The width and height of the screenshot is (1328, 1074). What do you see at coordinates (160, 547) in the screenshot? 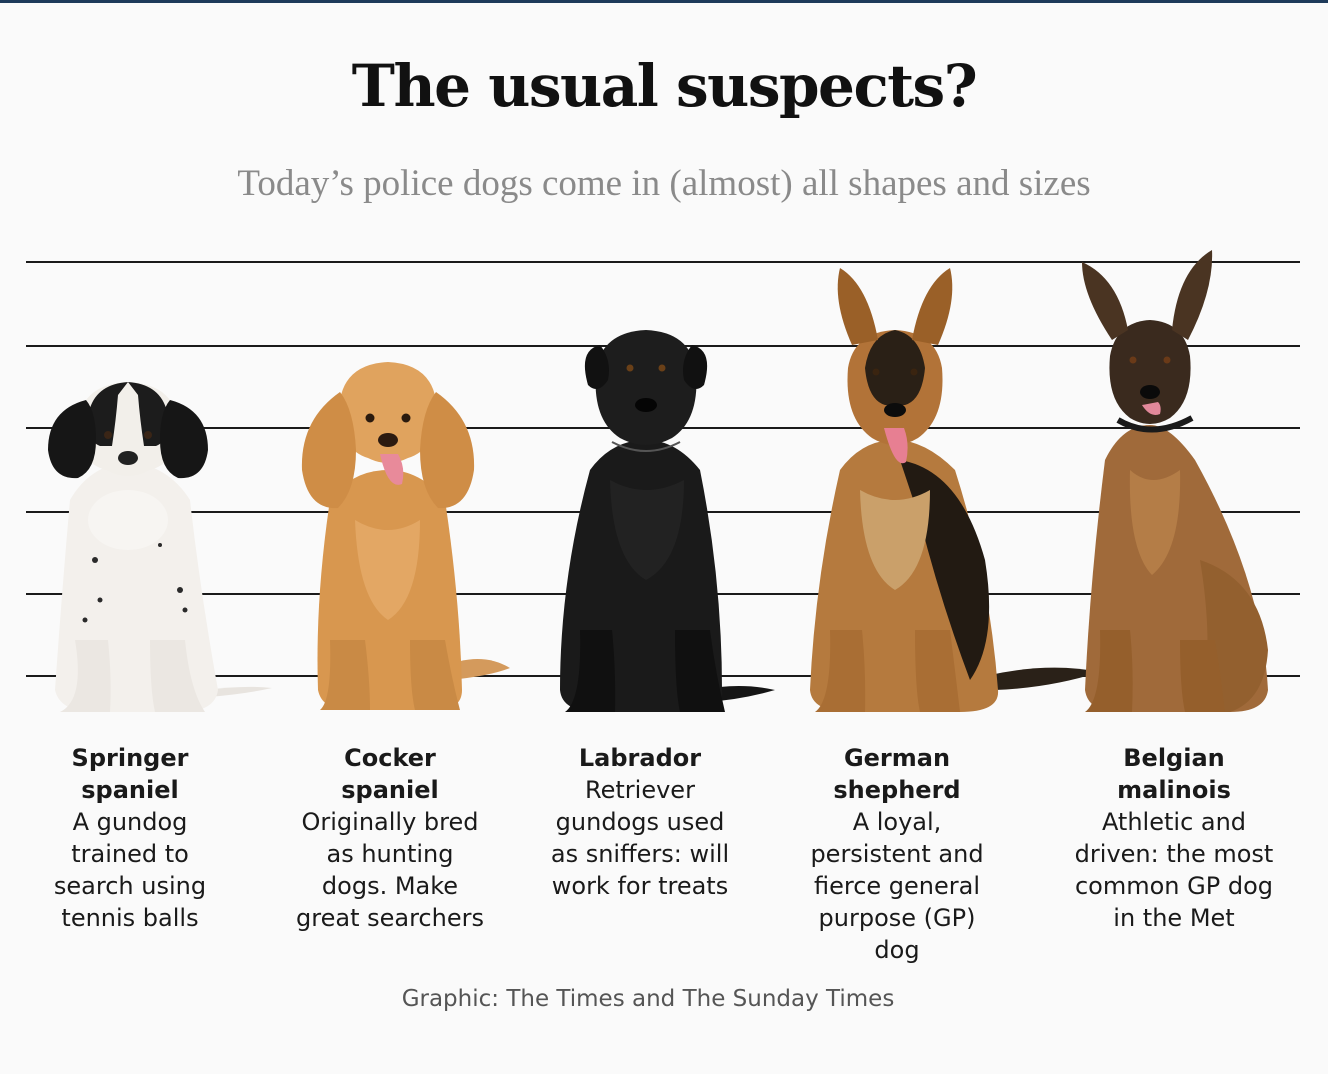
I see `springer-spaniel-photo` at bounding box center [160, 547].